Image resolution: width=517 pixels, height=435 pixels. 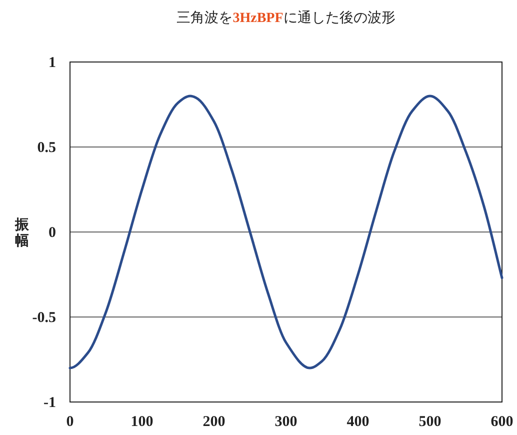 What do you see at coordinates (22, 233) in the screenshot?
I see `y-axis-title: 振幅` at bounding box center [22, 233].